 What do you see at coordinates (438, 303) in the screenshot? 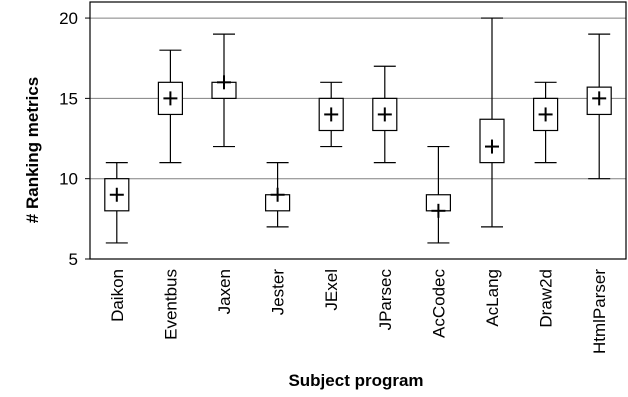
I see `x-tick-label: AcCodec` at bounding box center [438, 303].